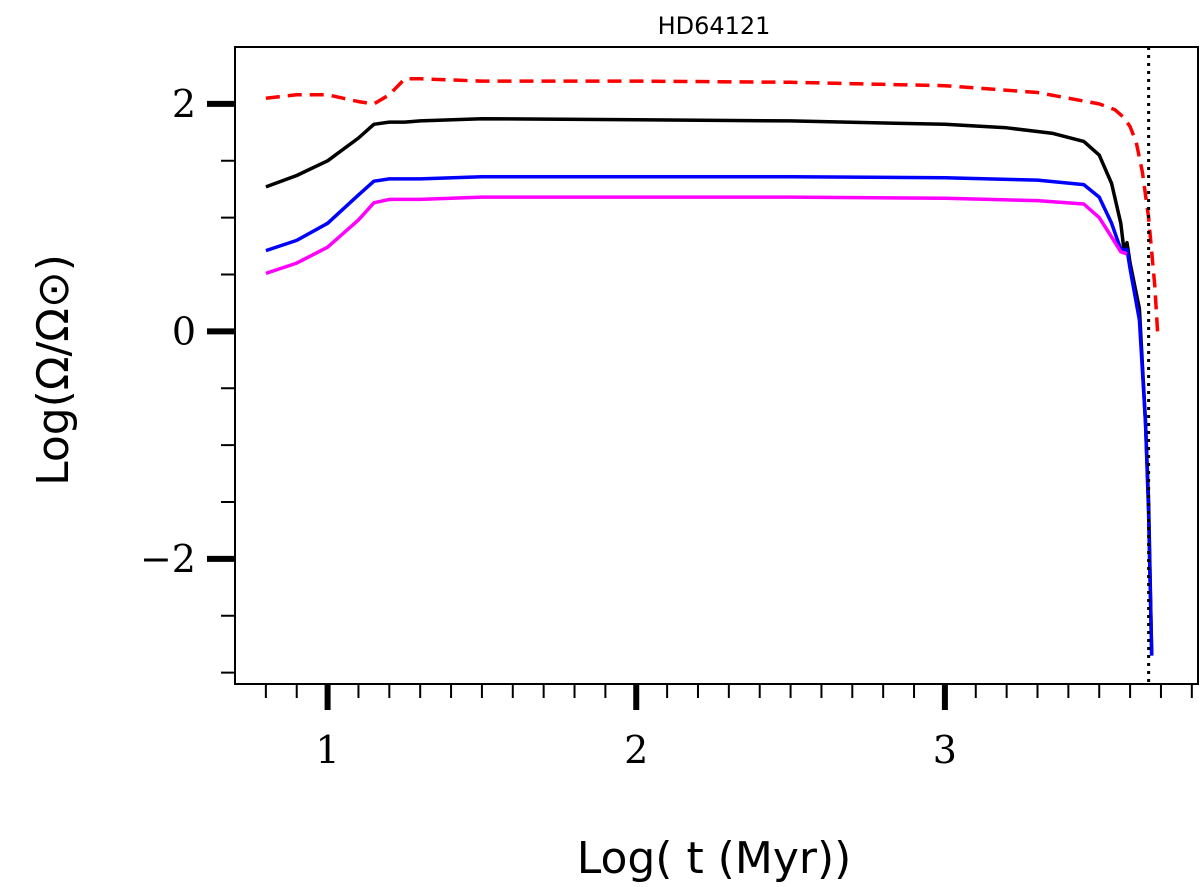 This screenshot has width=1200, height=887. I want to click on x-axis: 1 2 3, so click(728, 728).